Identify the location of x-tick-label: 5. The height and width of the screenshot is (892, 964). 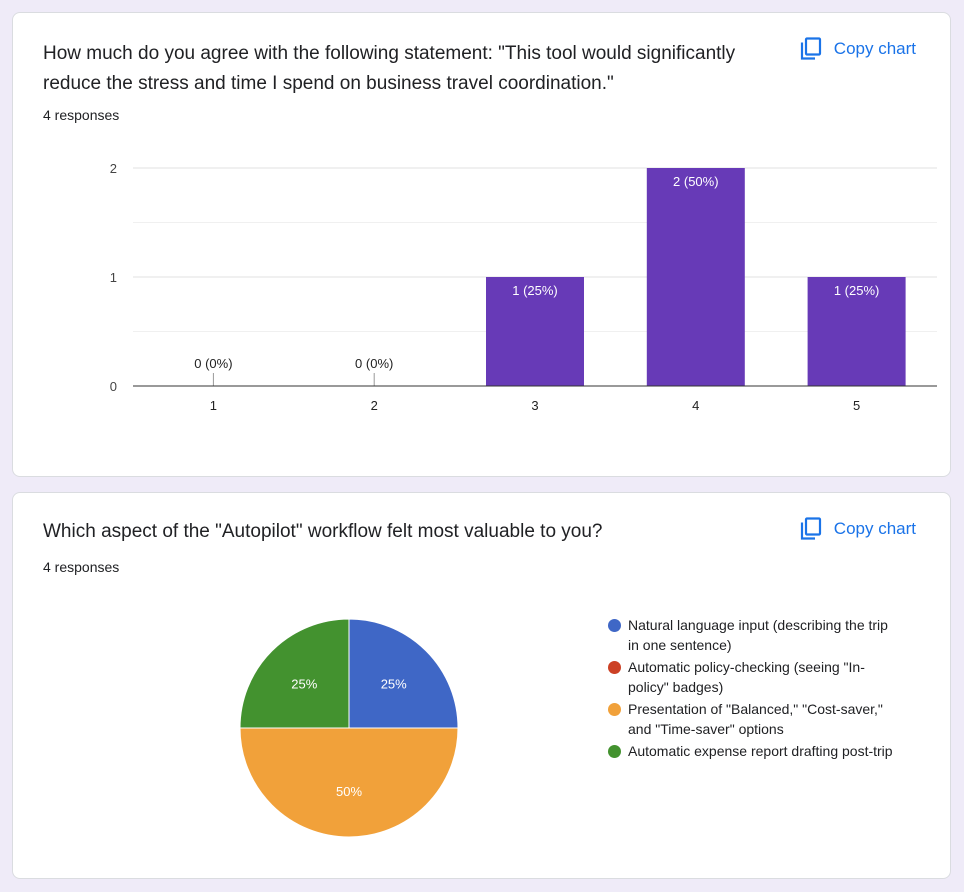
(856, 405).